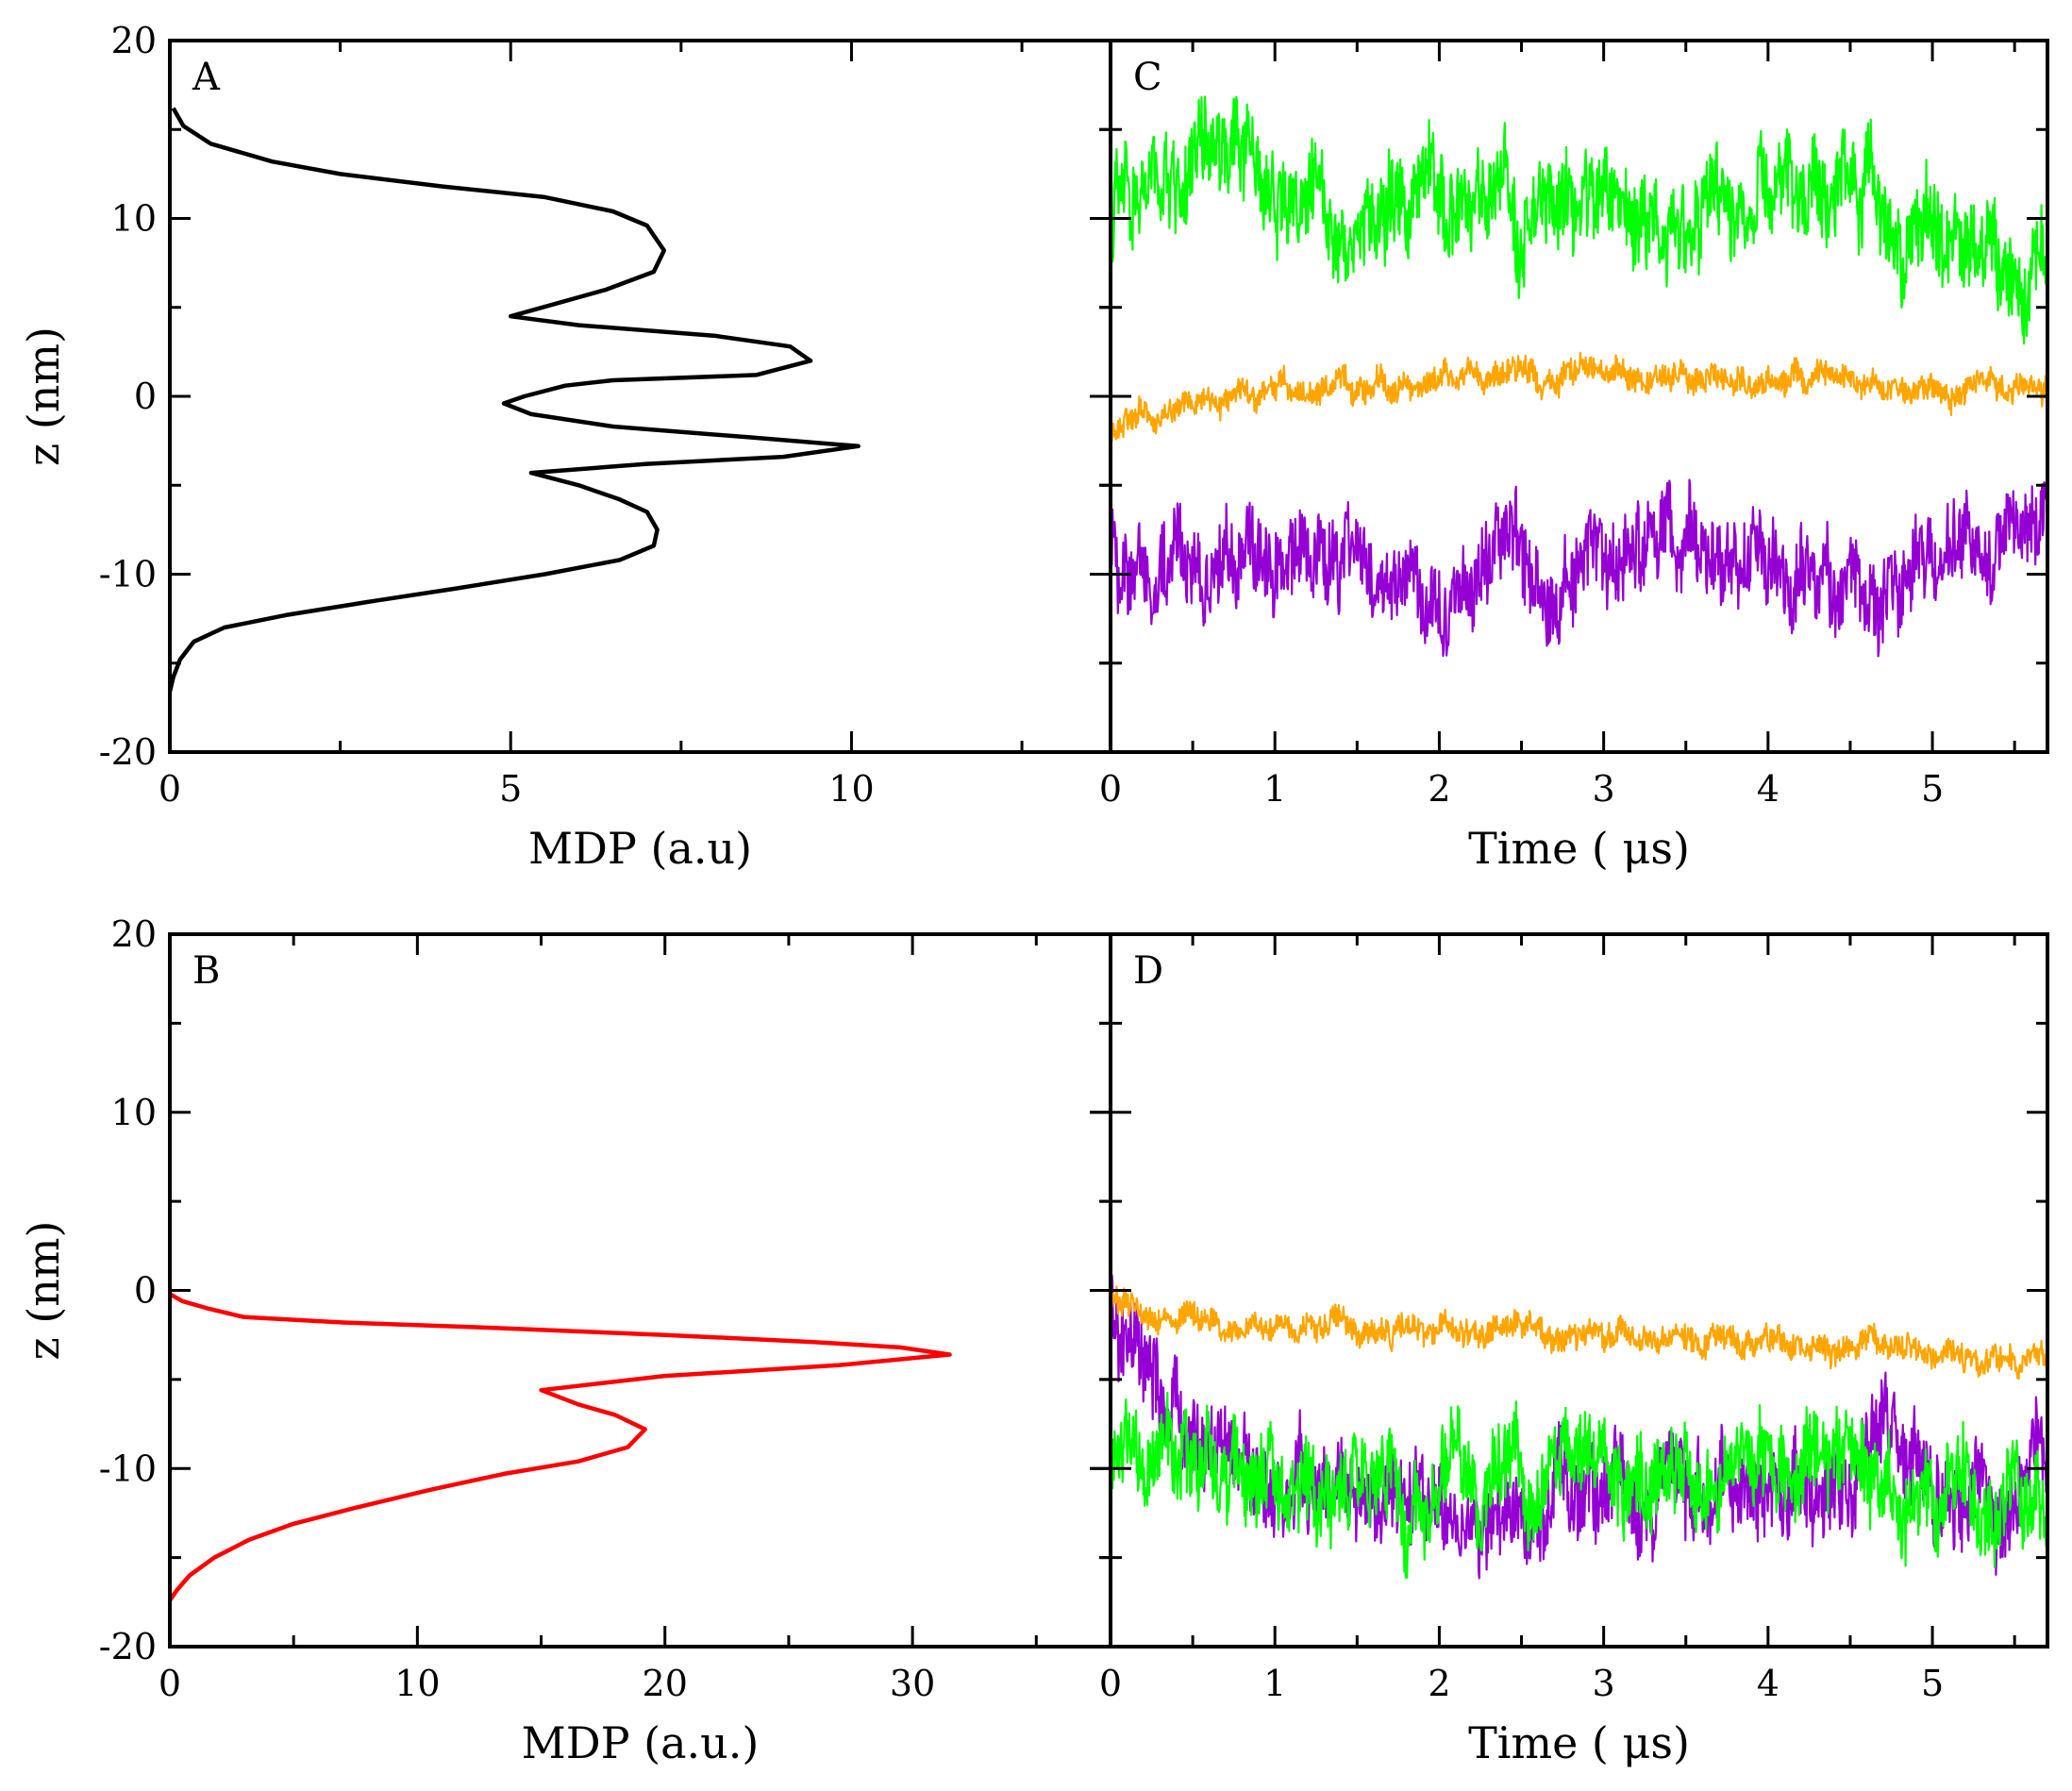 This screenshot has height=1791, width=2072. What do you see at coordinates (1147, 78) in the screenshot?
I see `panel-label-c: C` at bounding box center [1147, 78].